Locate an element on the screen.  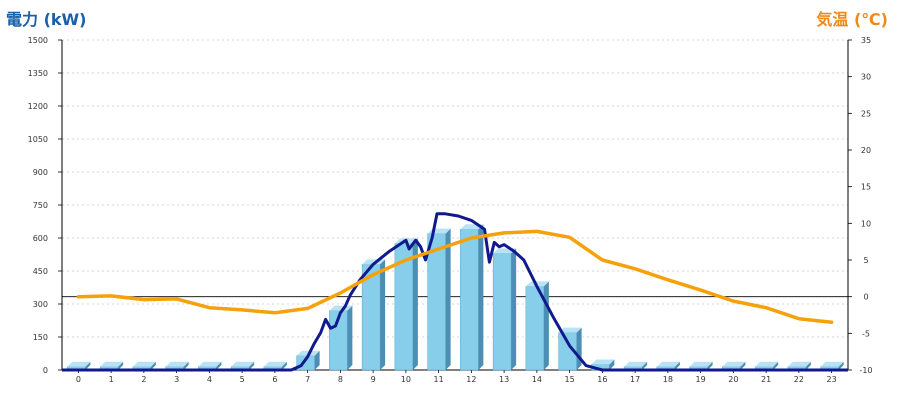
x-tick-label: 13 is located at coordinates (504, 379).